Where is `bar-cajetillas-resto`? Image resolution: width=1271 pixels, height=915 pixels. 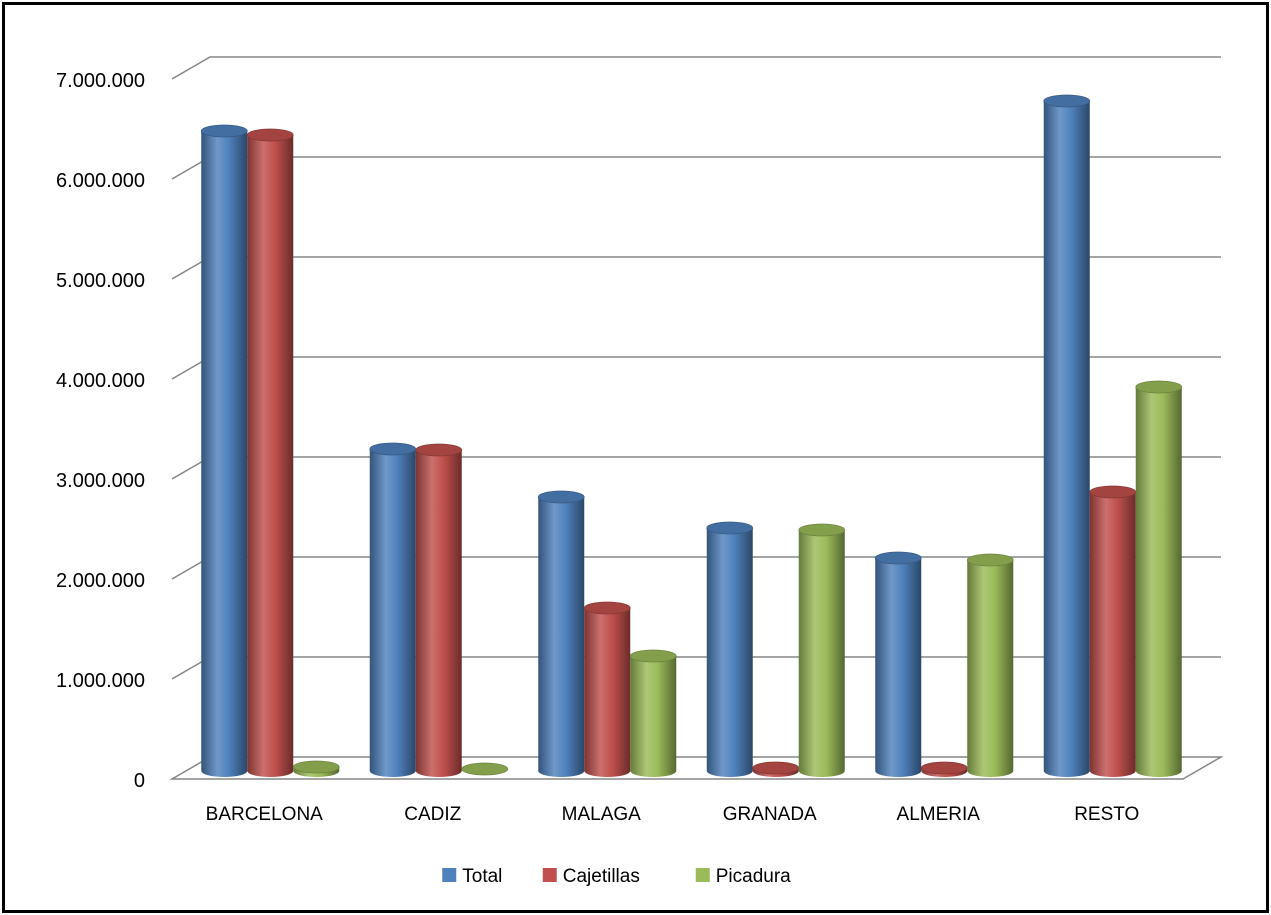 bar-cajetillas-resto is located at coordinates (1113, 631).